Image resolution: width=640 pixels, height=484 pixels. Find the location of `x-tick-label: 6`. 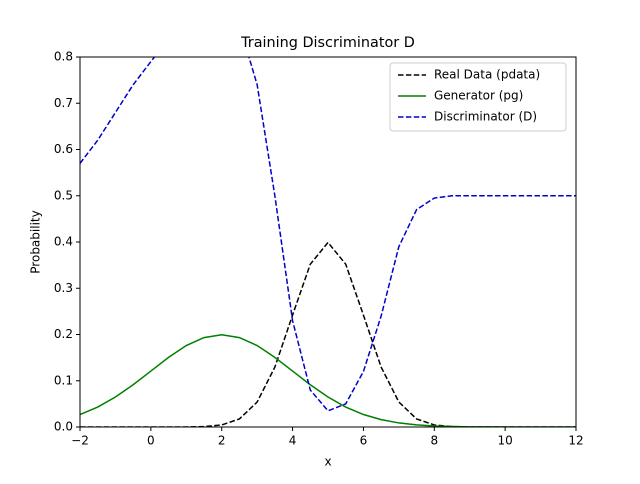

x-tick-label: 6 is located at coordinates (364, 441).